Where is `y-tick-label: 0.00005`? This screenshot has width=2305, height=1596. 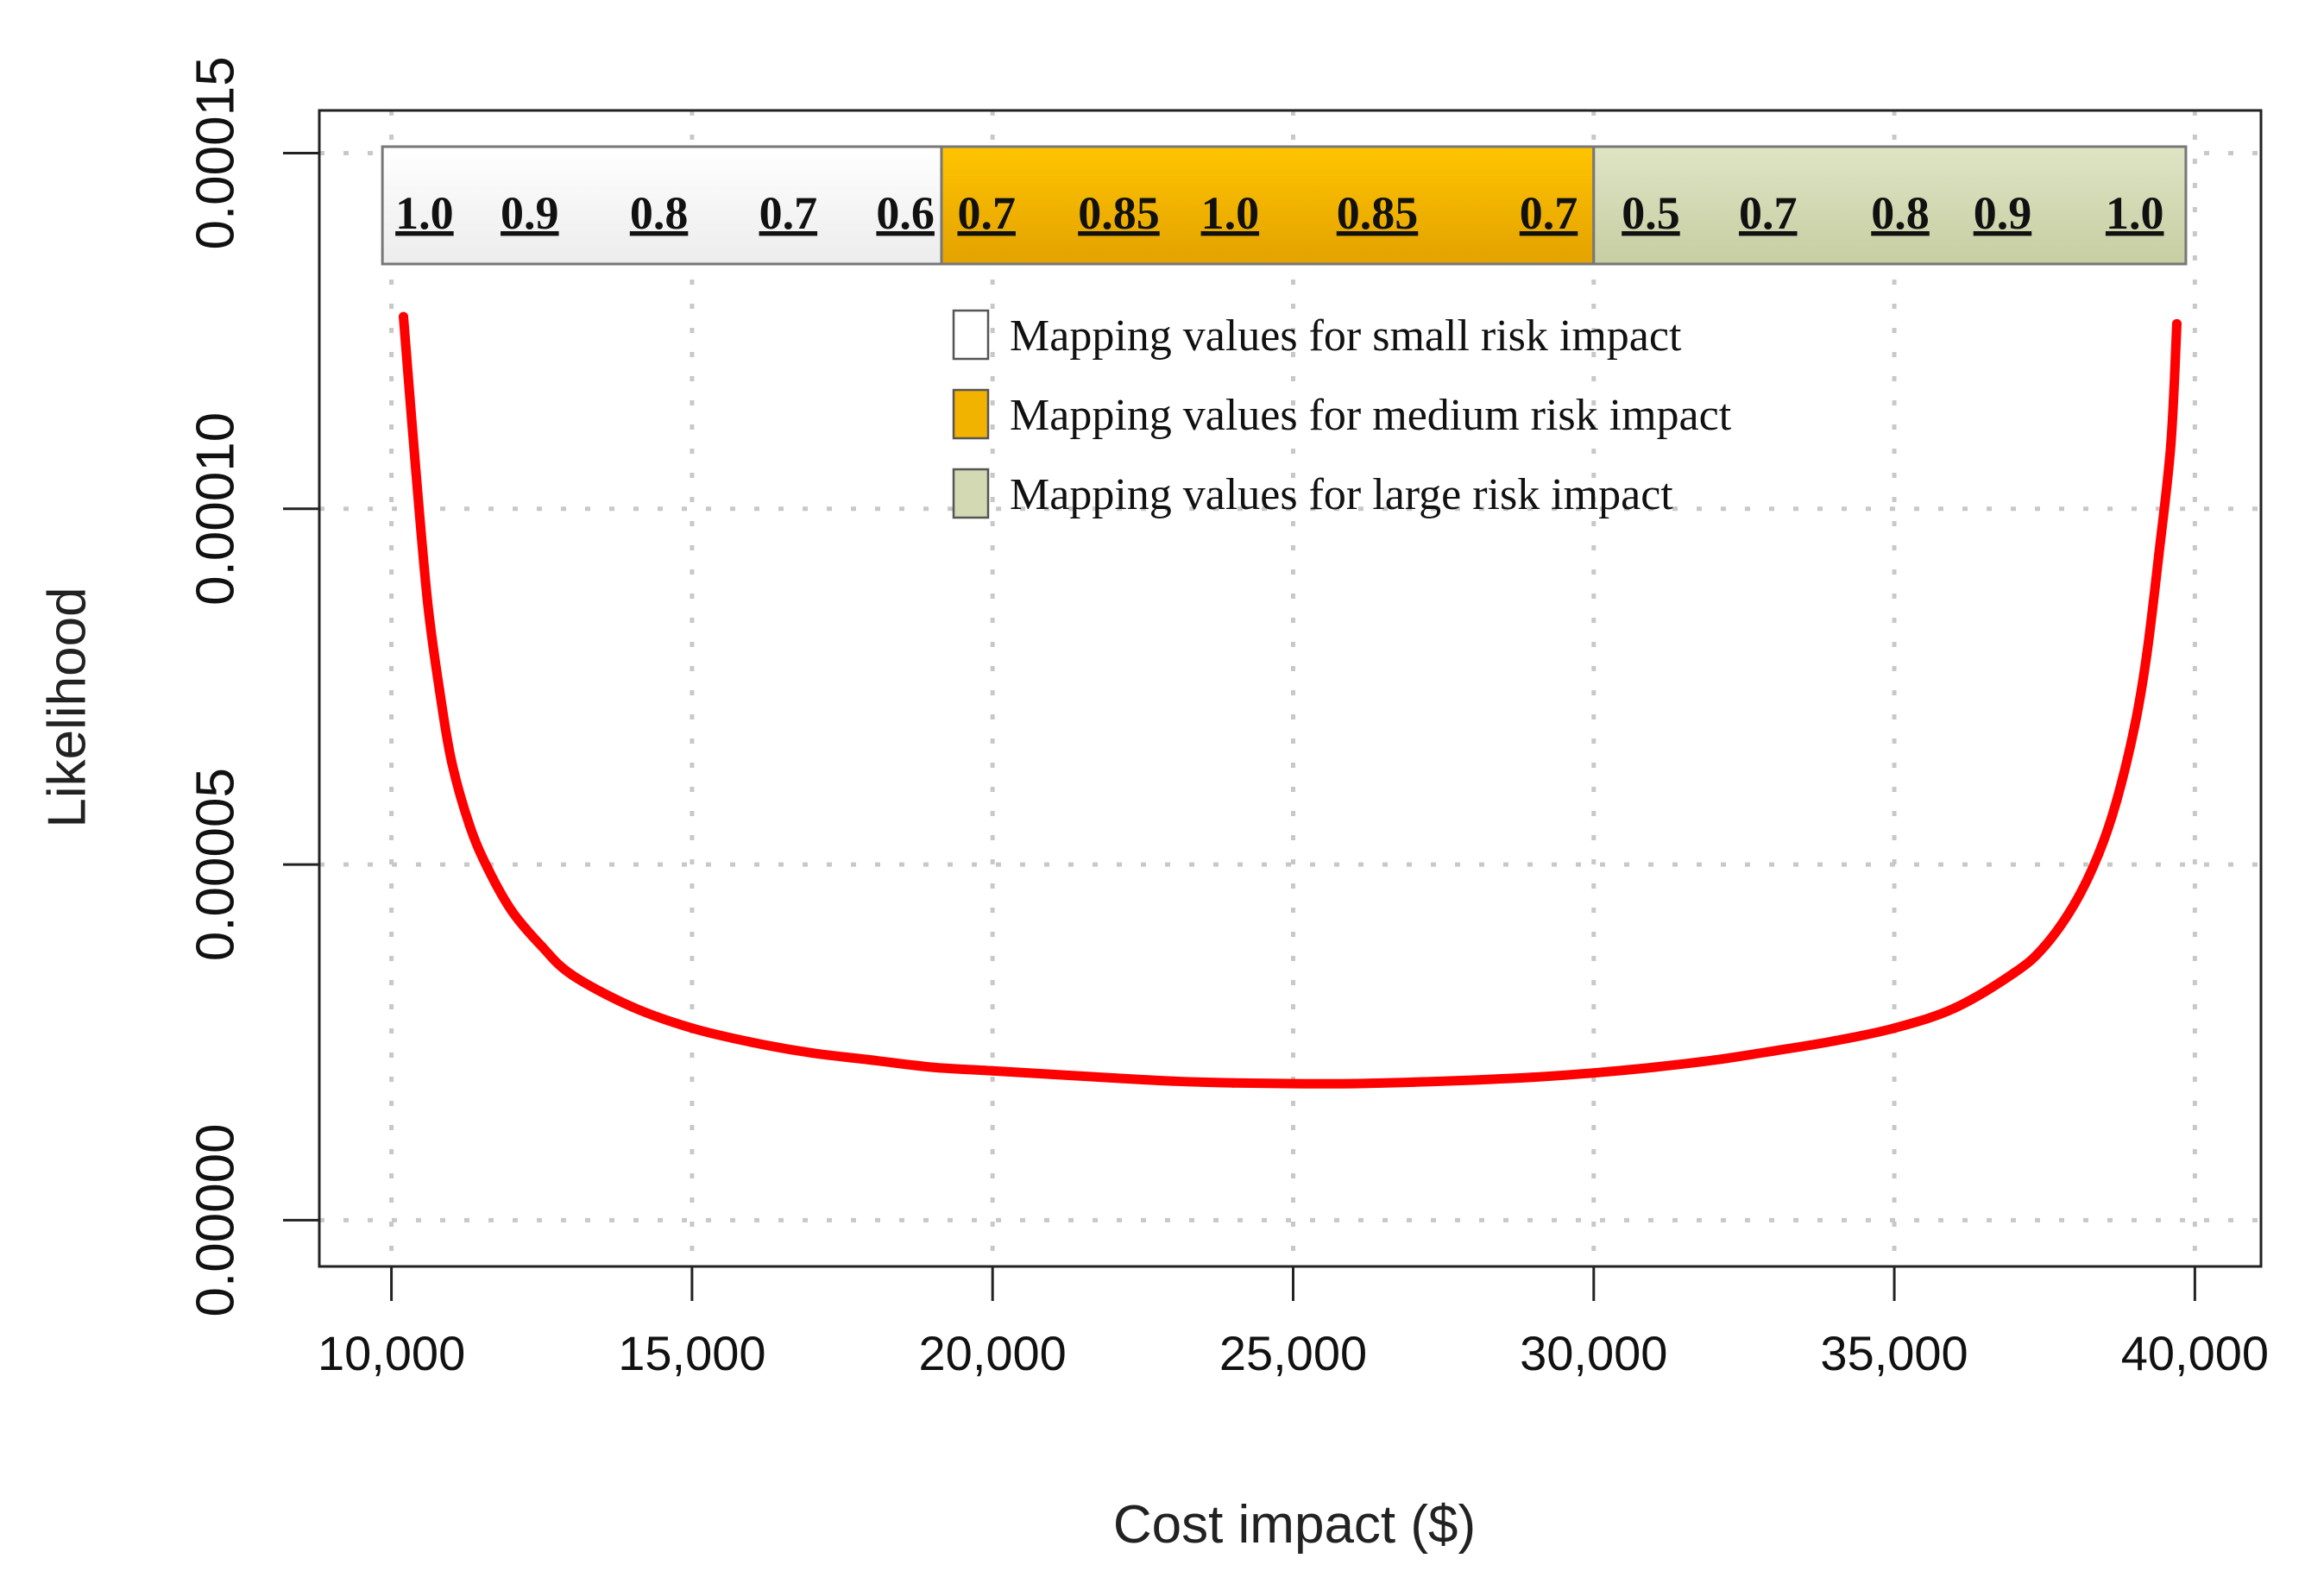
y-tick-label: 0.00005 is located at coordinates (216, 864).